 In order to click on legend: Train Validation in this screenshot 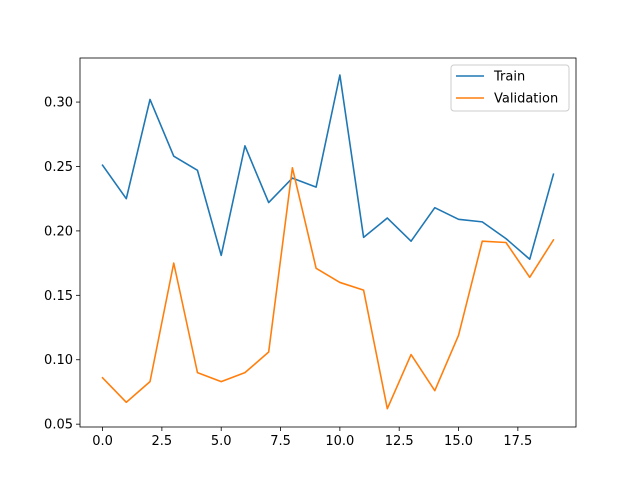, I will do `click(510, 88)`.